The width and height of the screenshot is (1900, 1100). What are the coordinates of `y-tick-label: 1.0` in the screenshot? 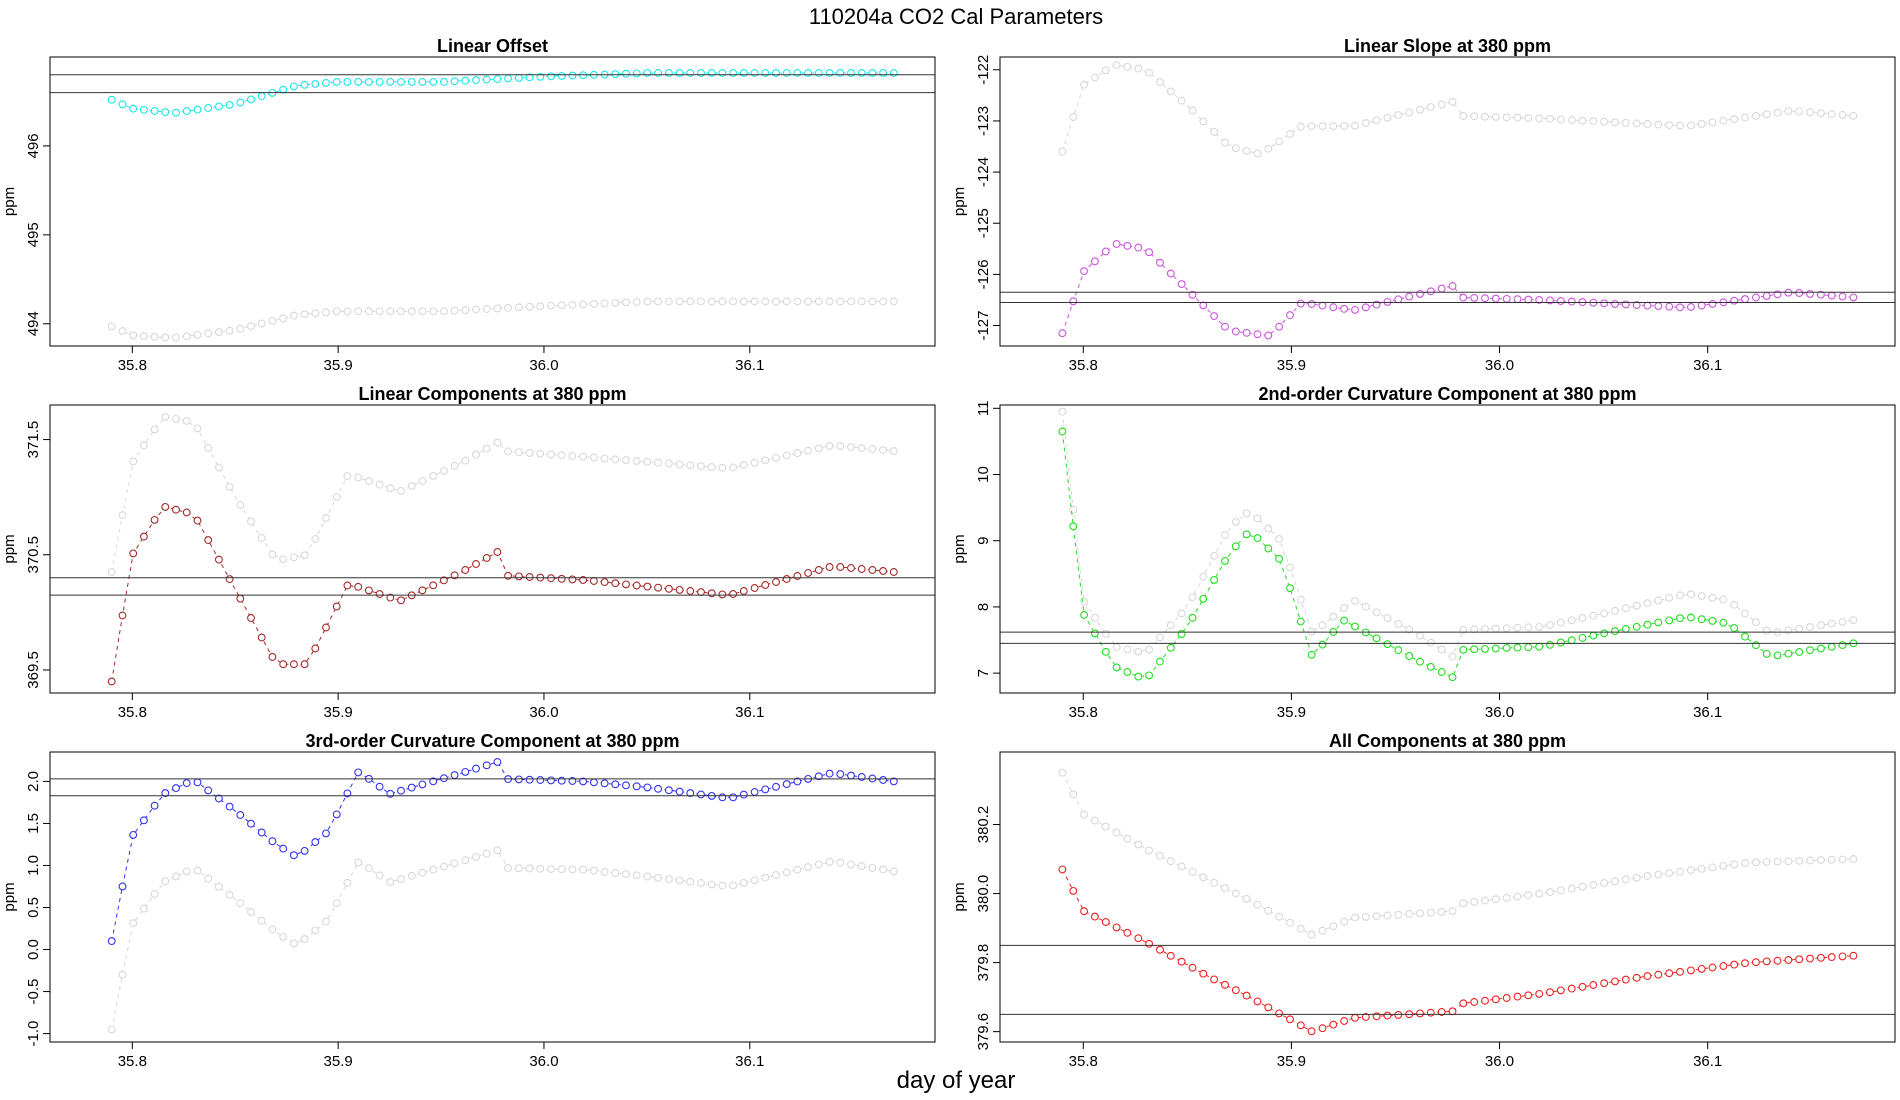 It's located at (33, 865).